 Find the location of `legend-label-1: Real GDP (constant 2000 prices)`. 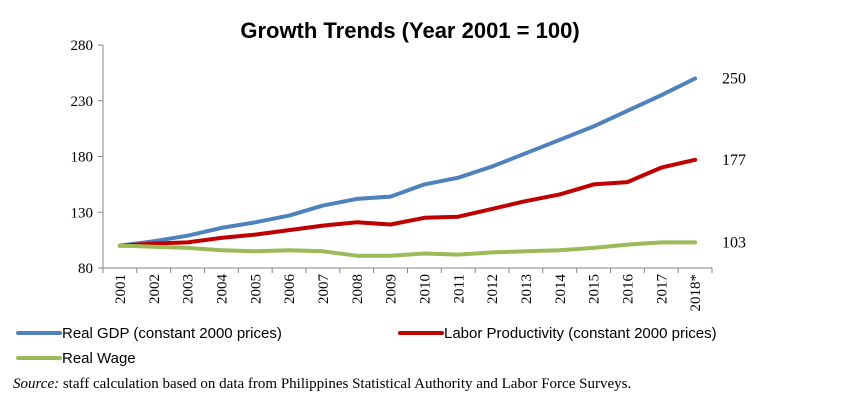

legend-label-1: Real GDP (constant 2000 prices) is located at coordinates (172, 333).